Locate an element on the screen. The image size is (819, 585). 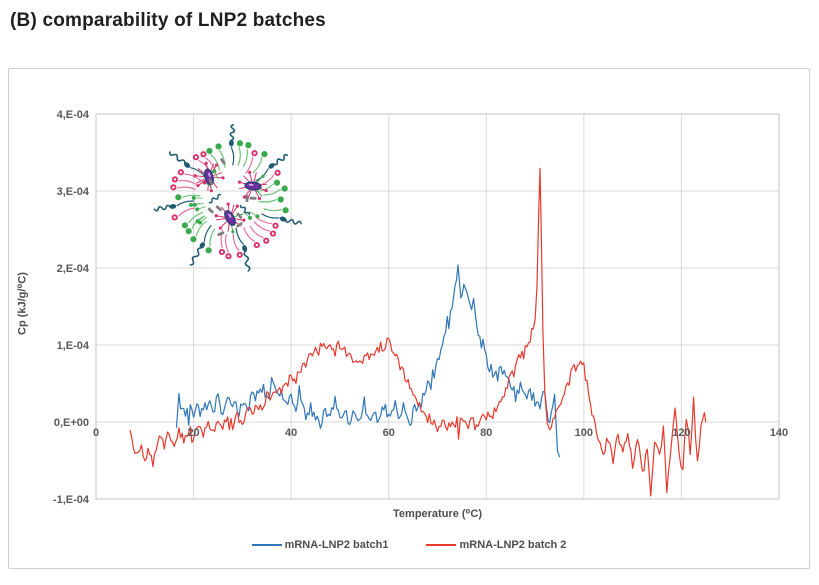
legend-line-batch2-icon is located at coordinates (441, 545).